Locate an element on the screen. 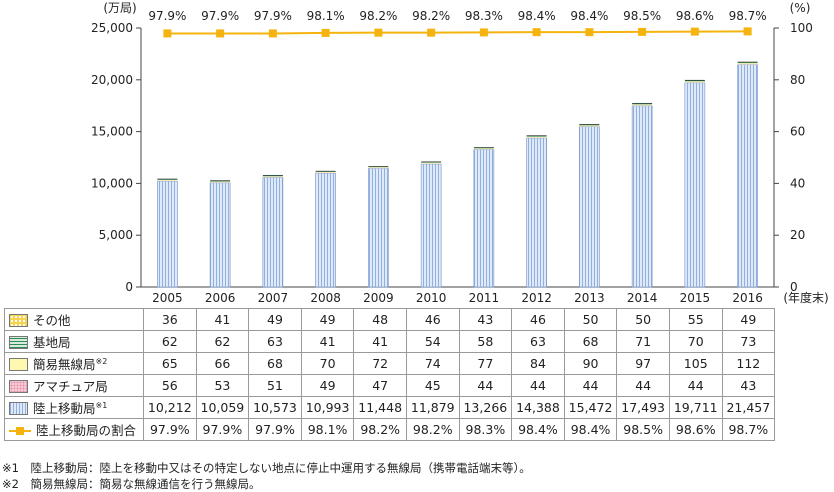  right-tick-label: 20 is located at coordinates (797, 235).